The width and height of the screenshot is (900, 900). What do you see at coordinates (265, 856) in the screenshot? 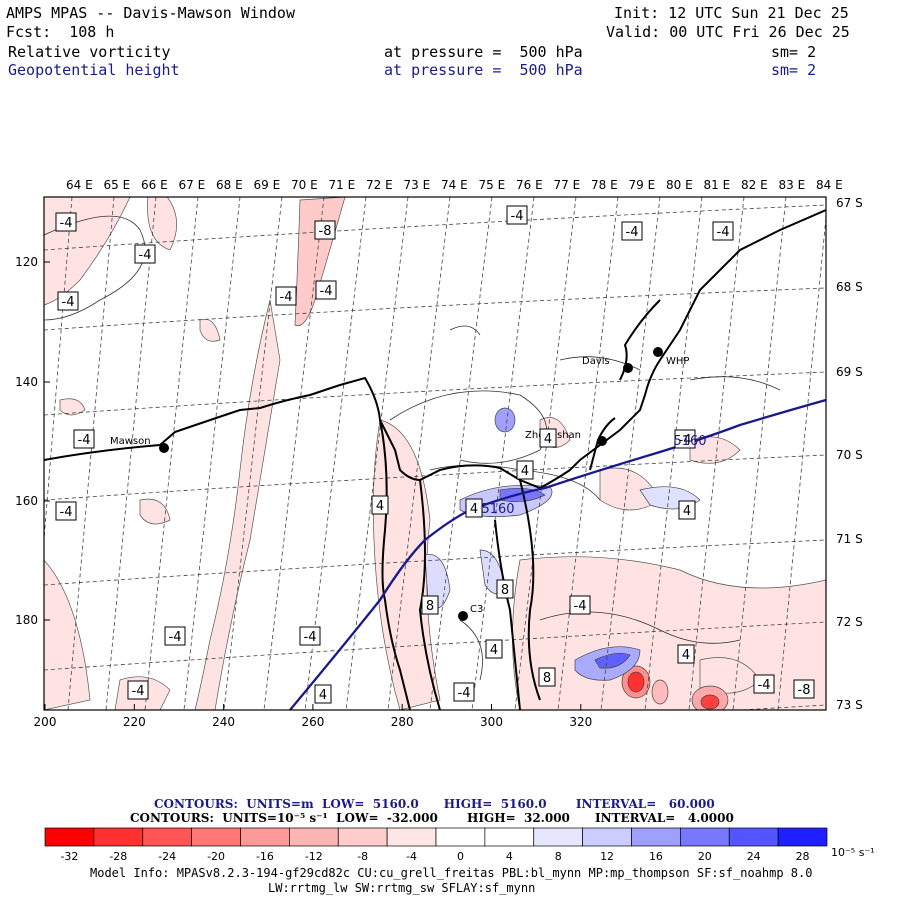
I see `colorbar-label: -16` at bounding box center [265, 856].